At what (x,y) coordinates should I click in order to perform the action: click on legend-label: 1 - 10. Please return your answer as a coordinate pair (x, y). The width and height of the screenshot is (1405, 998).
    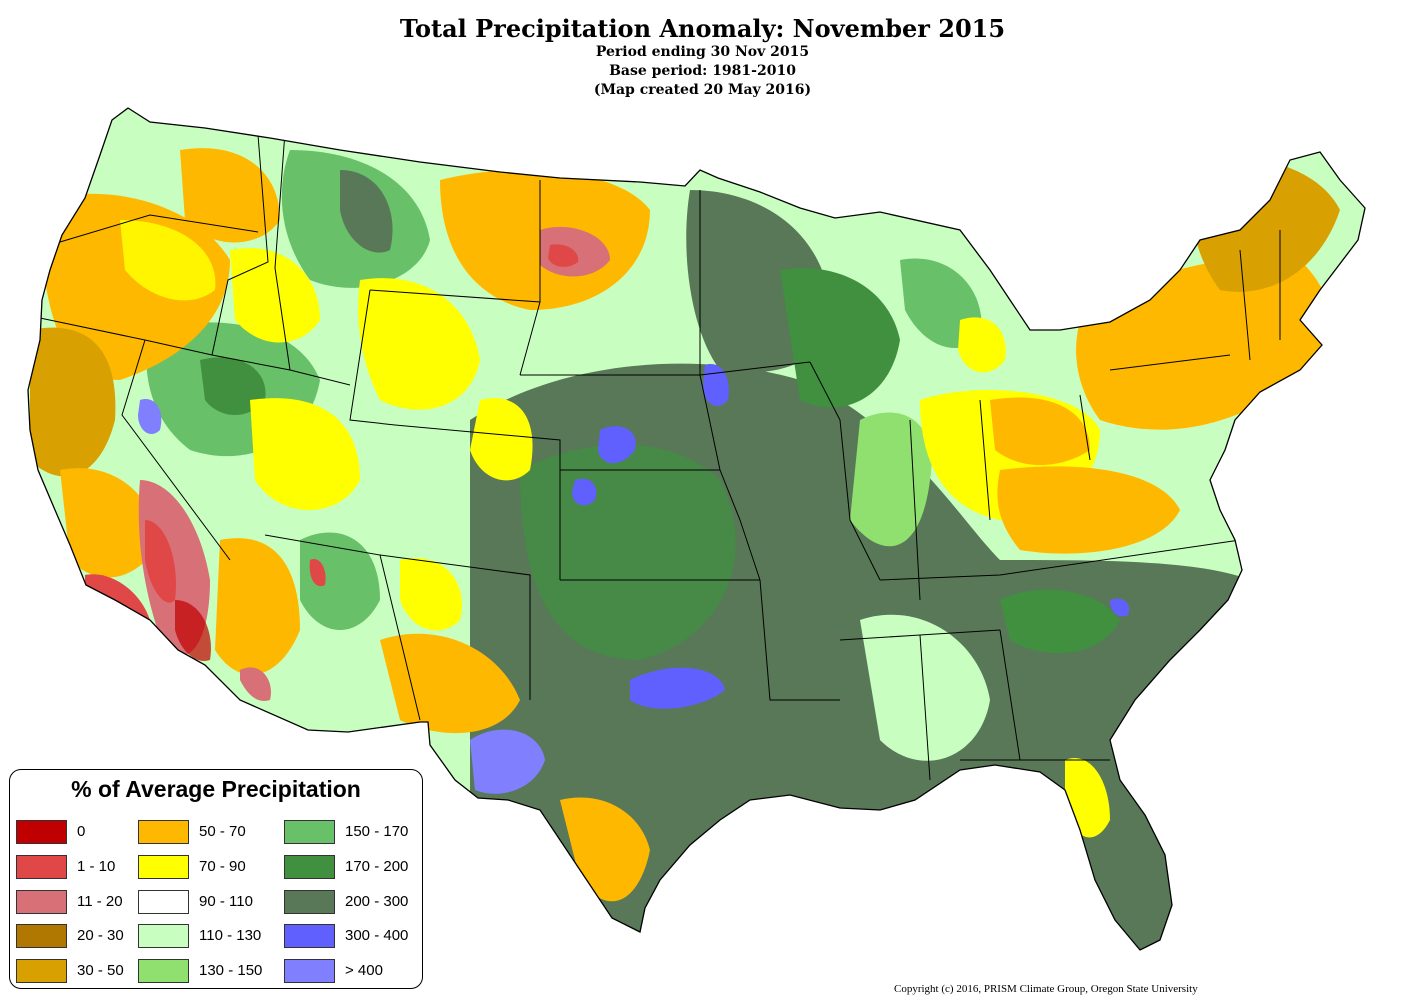
    Looking at the image, I should click on (96, 866).